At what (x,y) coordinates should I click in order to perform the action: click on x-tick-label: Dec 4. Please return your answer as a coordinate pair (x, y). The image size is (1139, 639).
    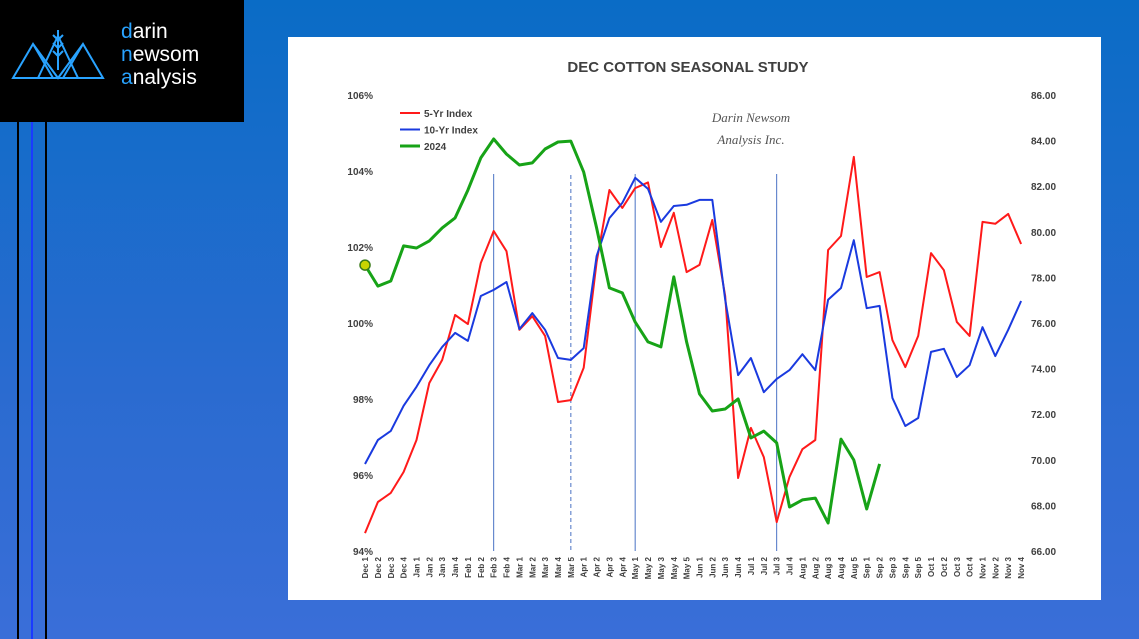
    Looking at the image, I should click on (404, 567).